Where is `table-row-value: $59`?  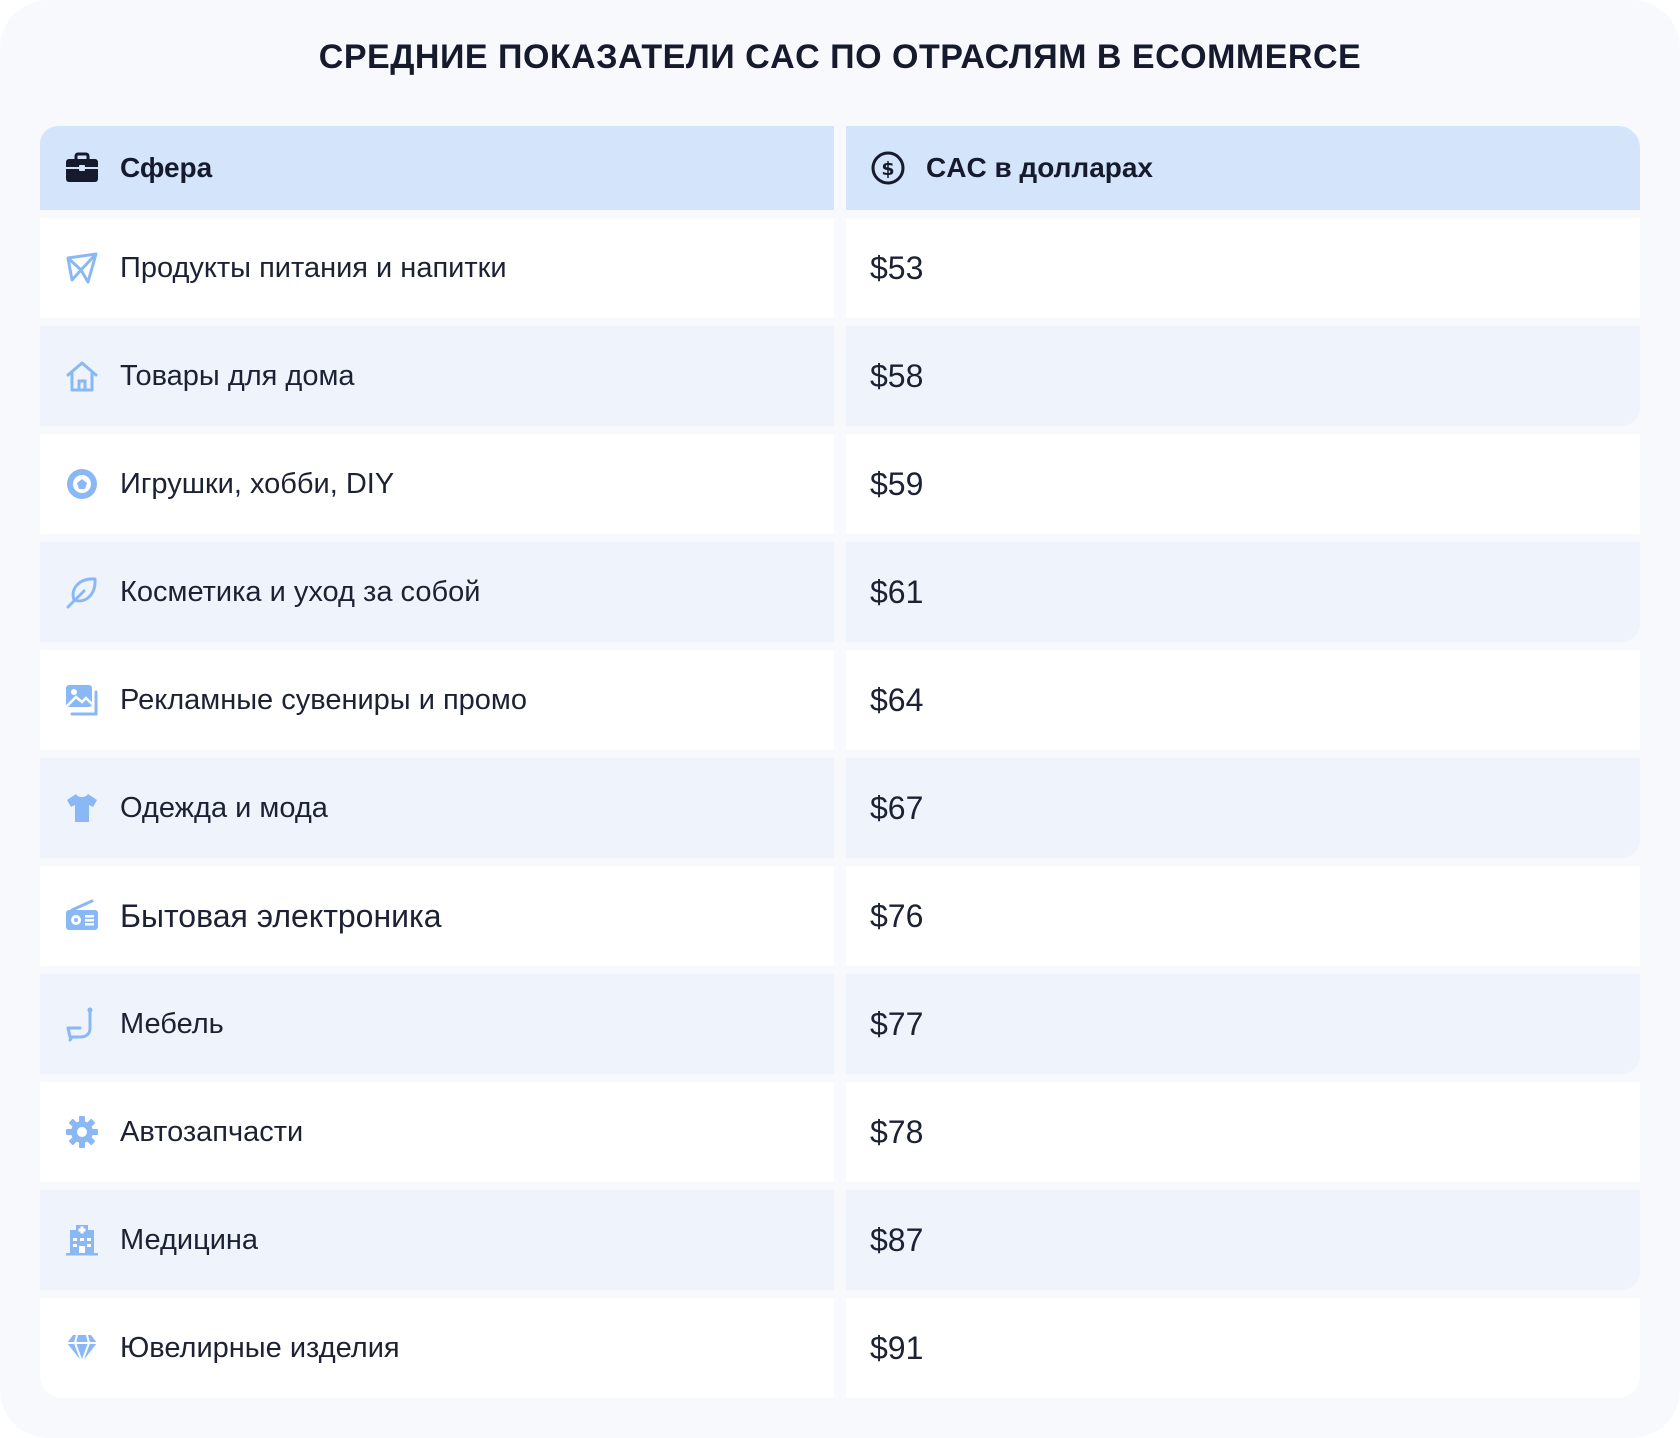 table-row-value: $59 is located at coordinates (1243, 484).